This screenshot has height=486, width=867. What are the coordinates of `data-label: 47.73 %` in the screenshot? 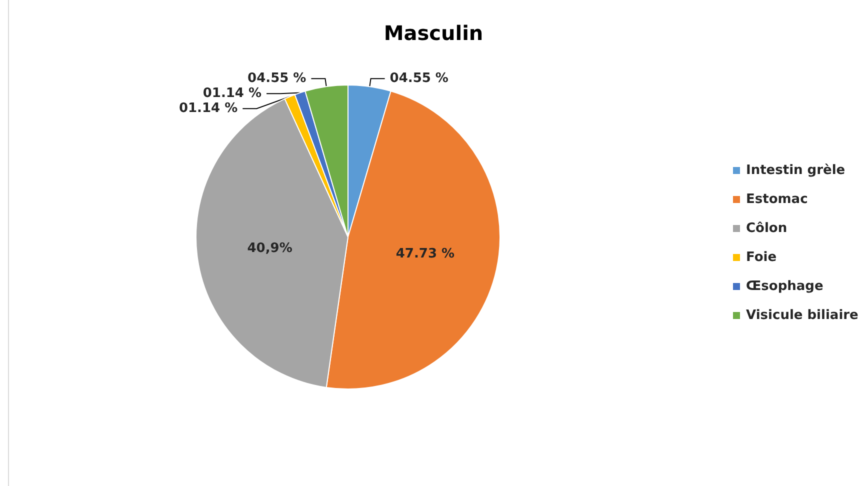 It's located at (425, 254).